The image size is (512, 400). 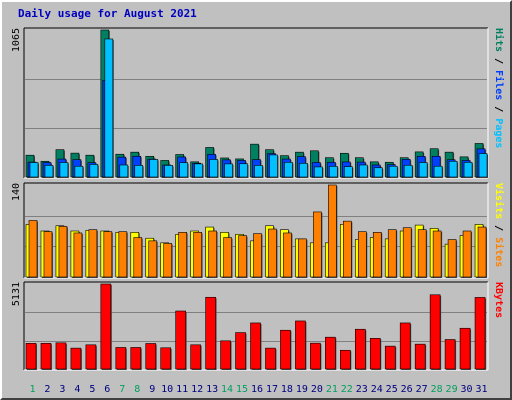 I want to click on x-tick-label: 9, so click(x=152, y=389).